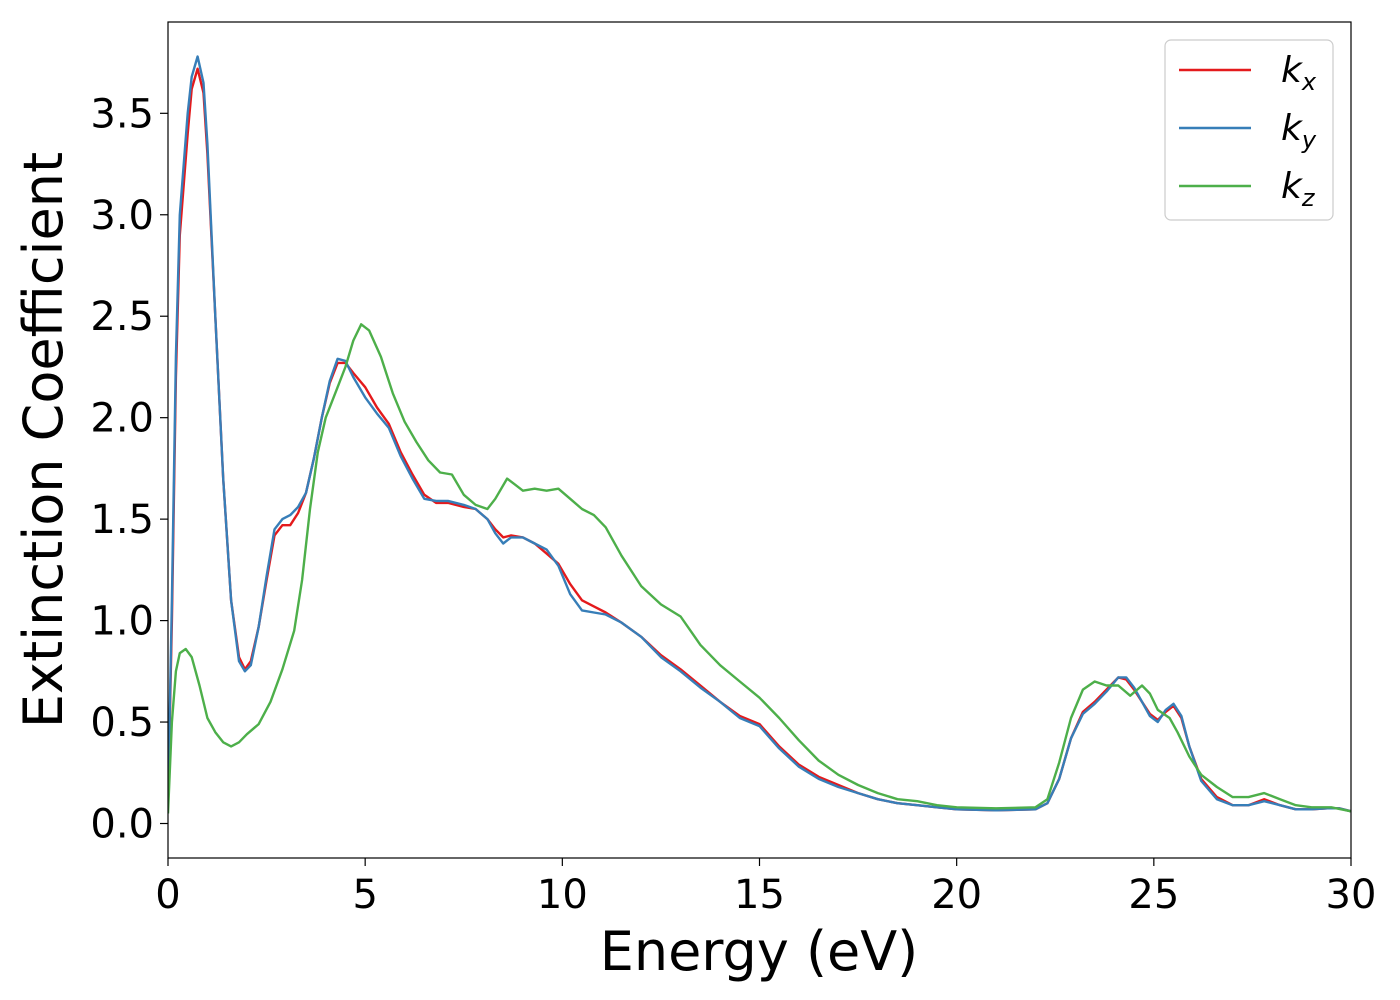 This screenshot has height=1000, width=1400. I want to click on x-axis: 0 5 10 15 20 25 30, so click(765, 888).